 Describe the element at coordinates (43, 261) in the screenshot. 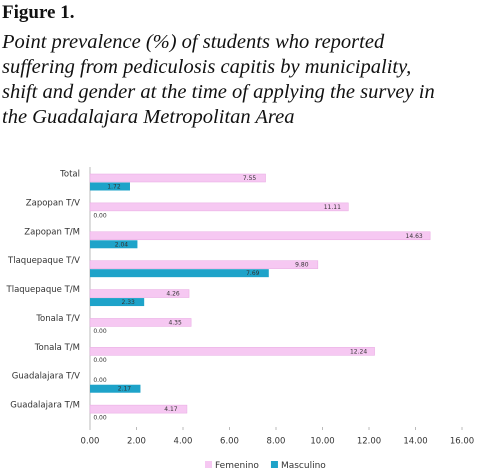

I see `y-tick-label: Tlaquepaque T/V` at that location.